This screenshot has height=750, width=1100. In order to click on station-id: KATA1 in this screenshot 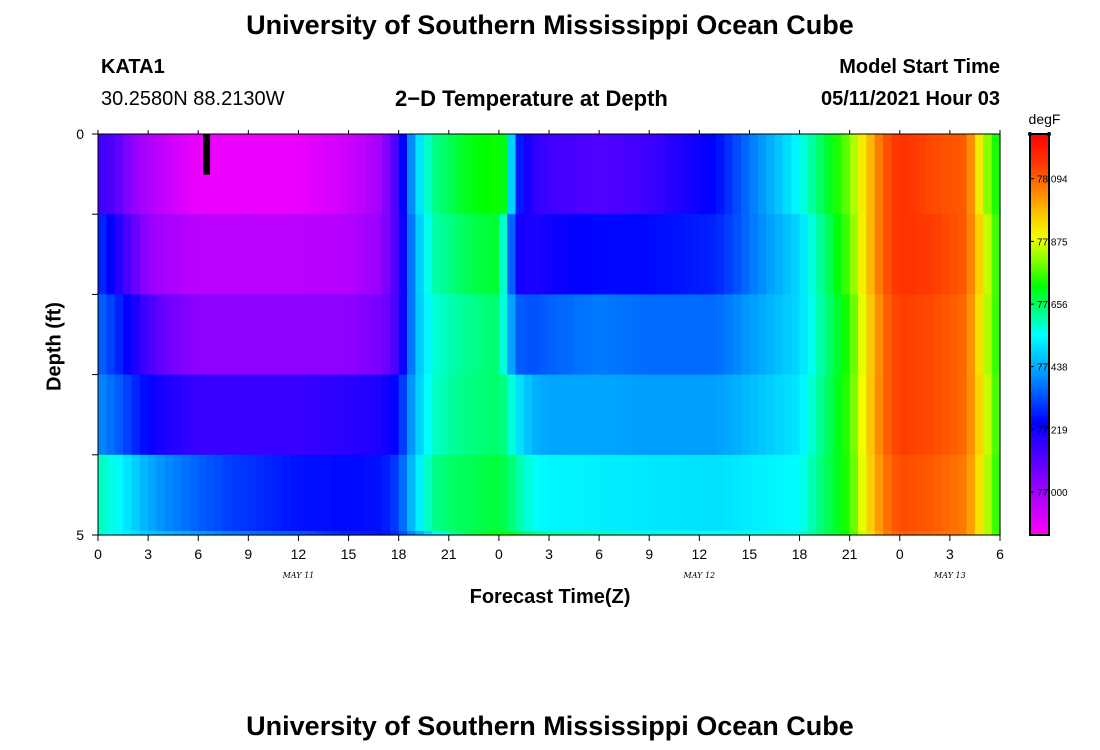, I will do `click(133, 67)`.